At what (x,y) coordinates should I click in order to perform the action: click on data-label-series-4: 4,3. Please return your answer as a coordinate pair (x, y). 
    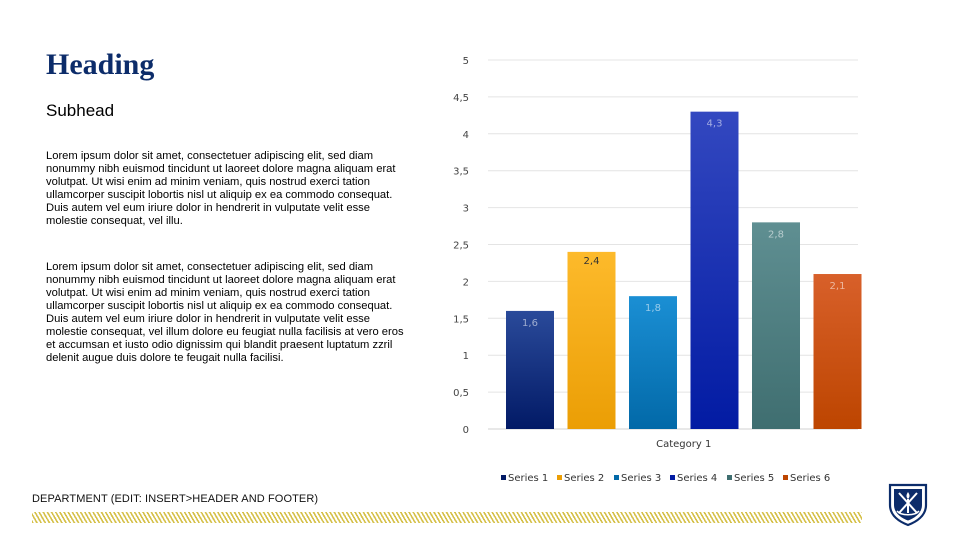
    Looking at the image, I should click on (715, 124).